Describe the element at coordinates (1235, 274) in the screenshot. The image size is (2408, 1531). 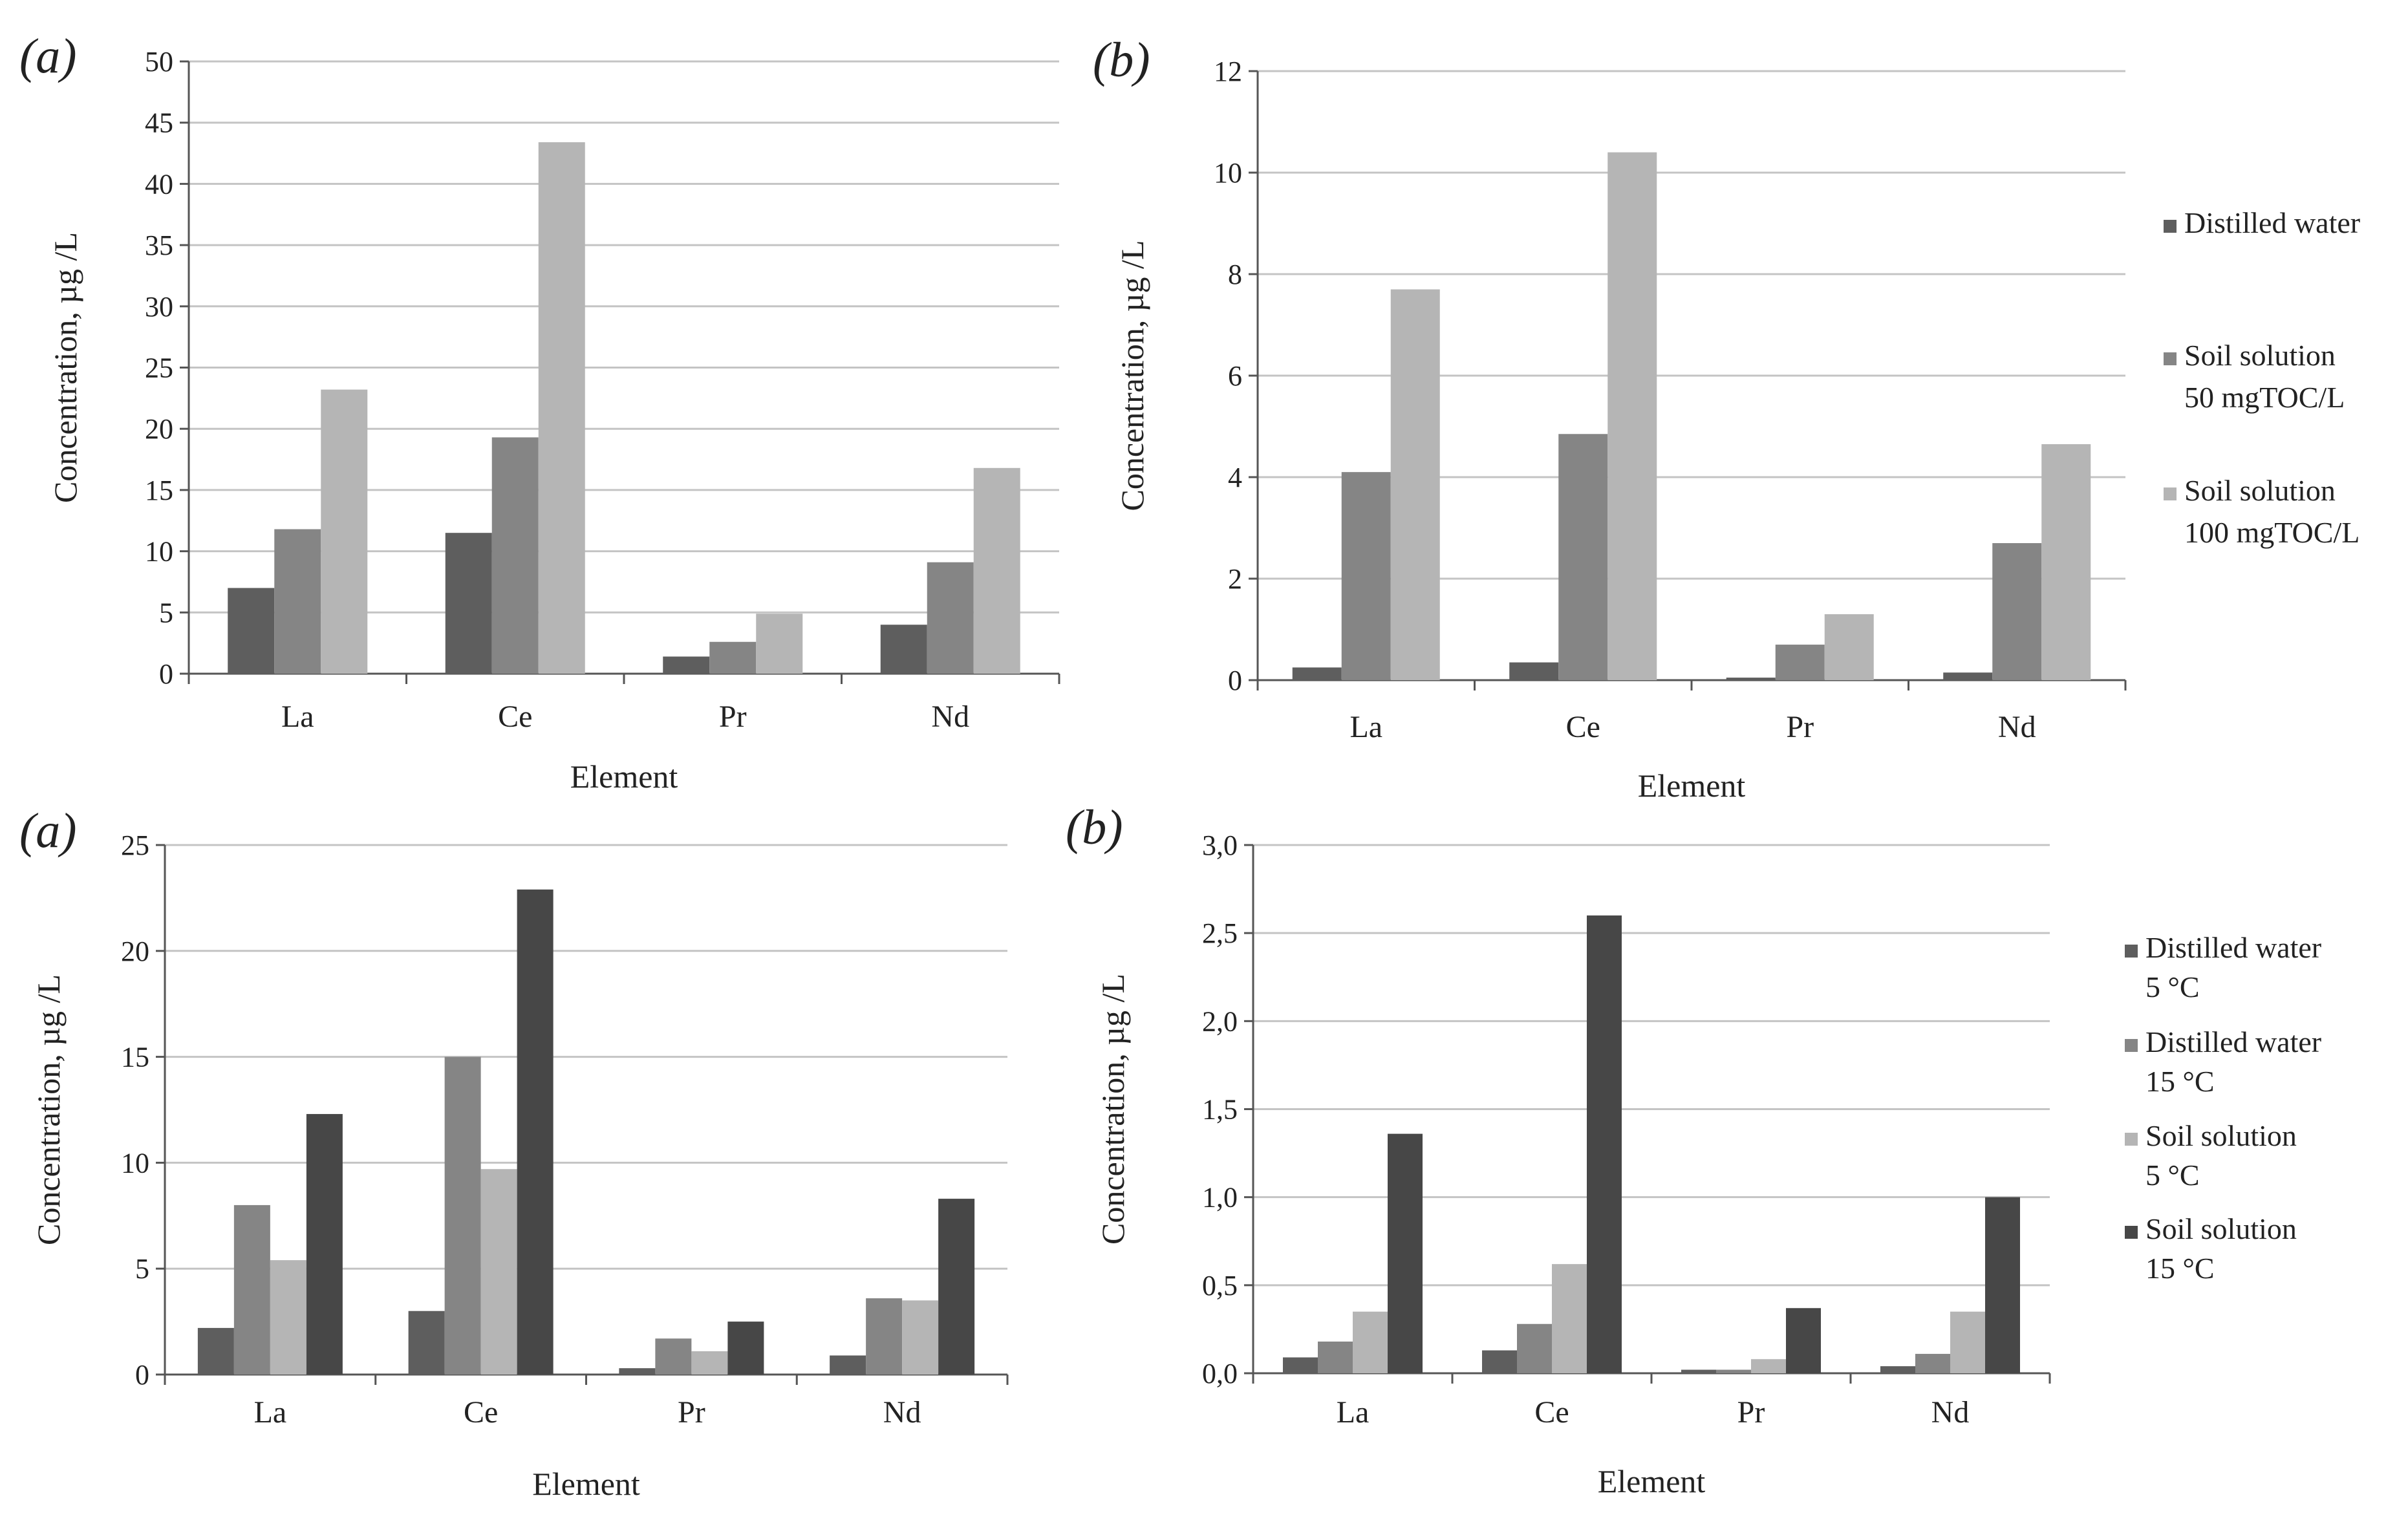
I see `y-tick-label: 8` at that location.